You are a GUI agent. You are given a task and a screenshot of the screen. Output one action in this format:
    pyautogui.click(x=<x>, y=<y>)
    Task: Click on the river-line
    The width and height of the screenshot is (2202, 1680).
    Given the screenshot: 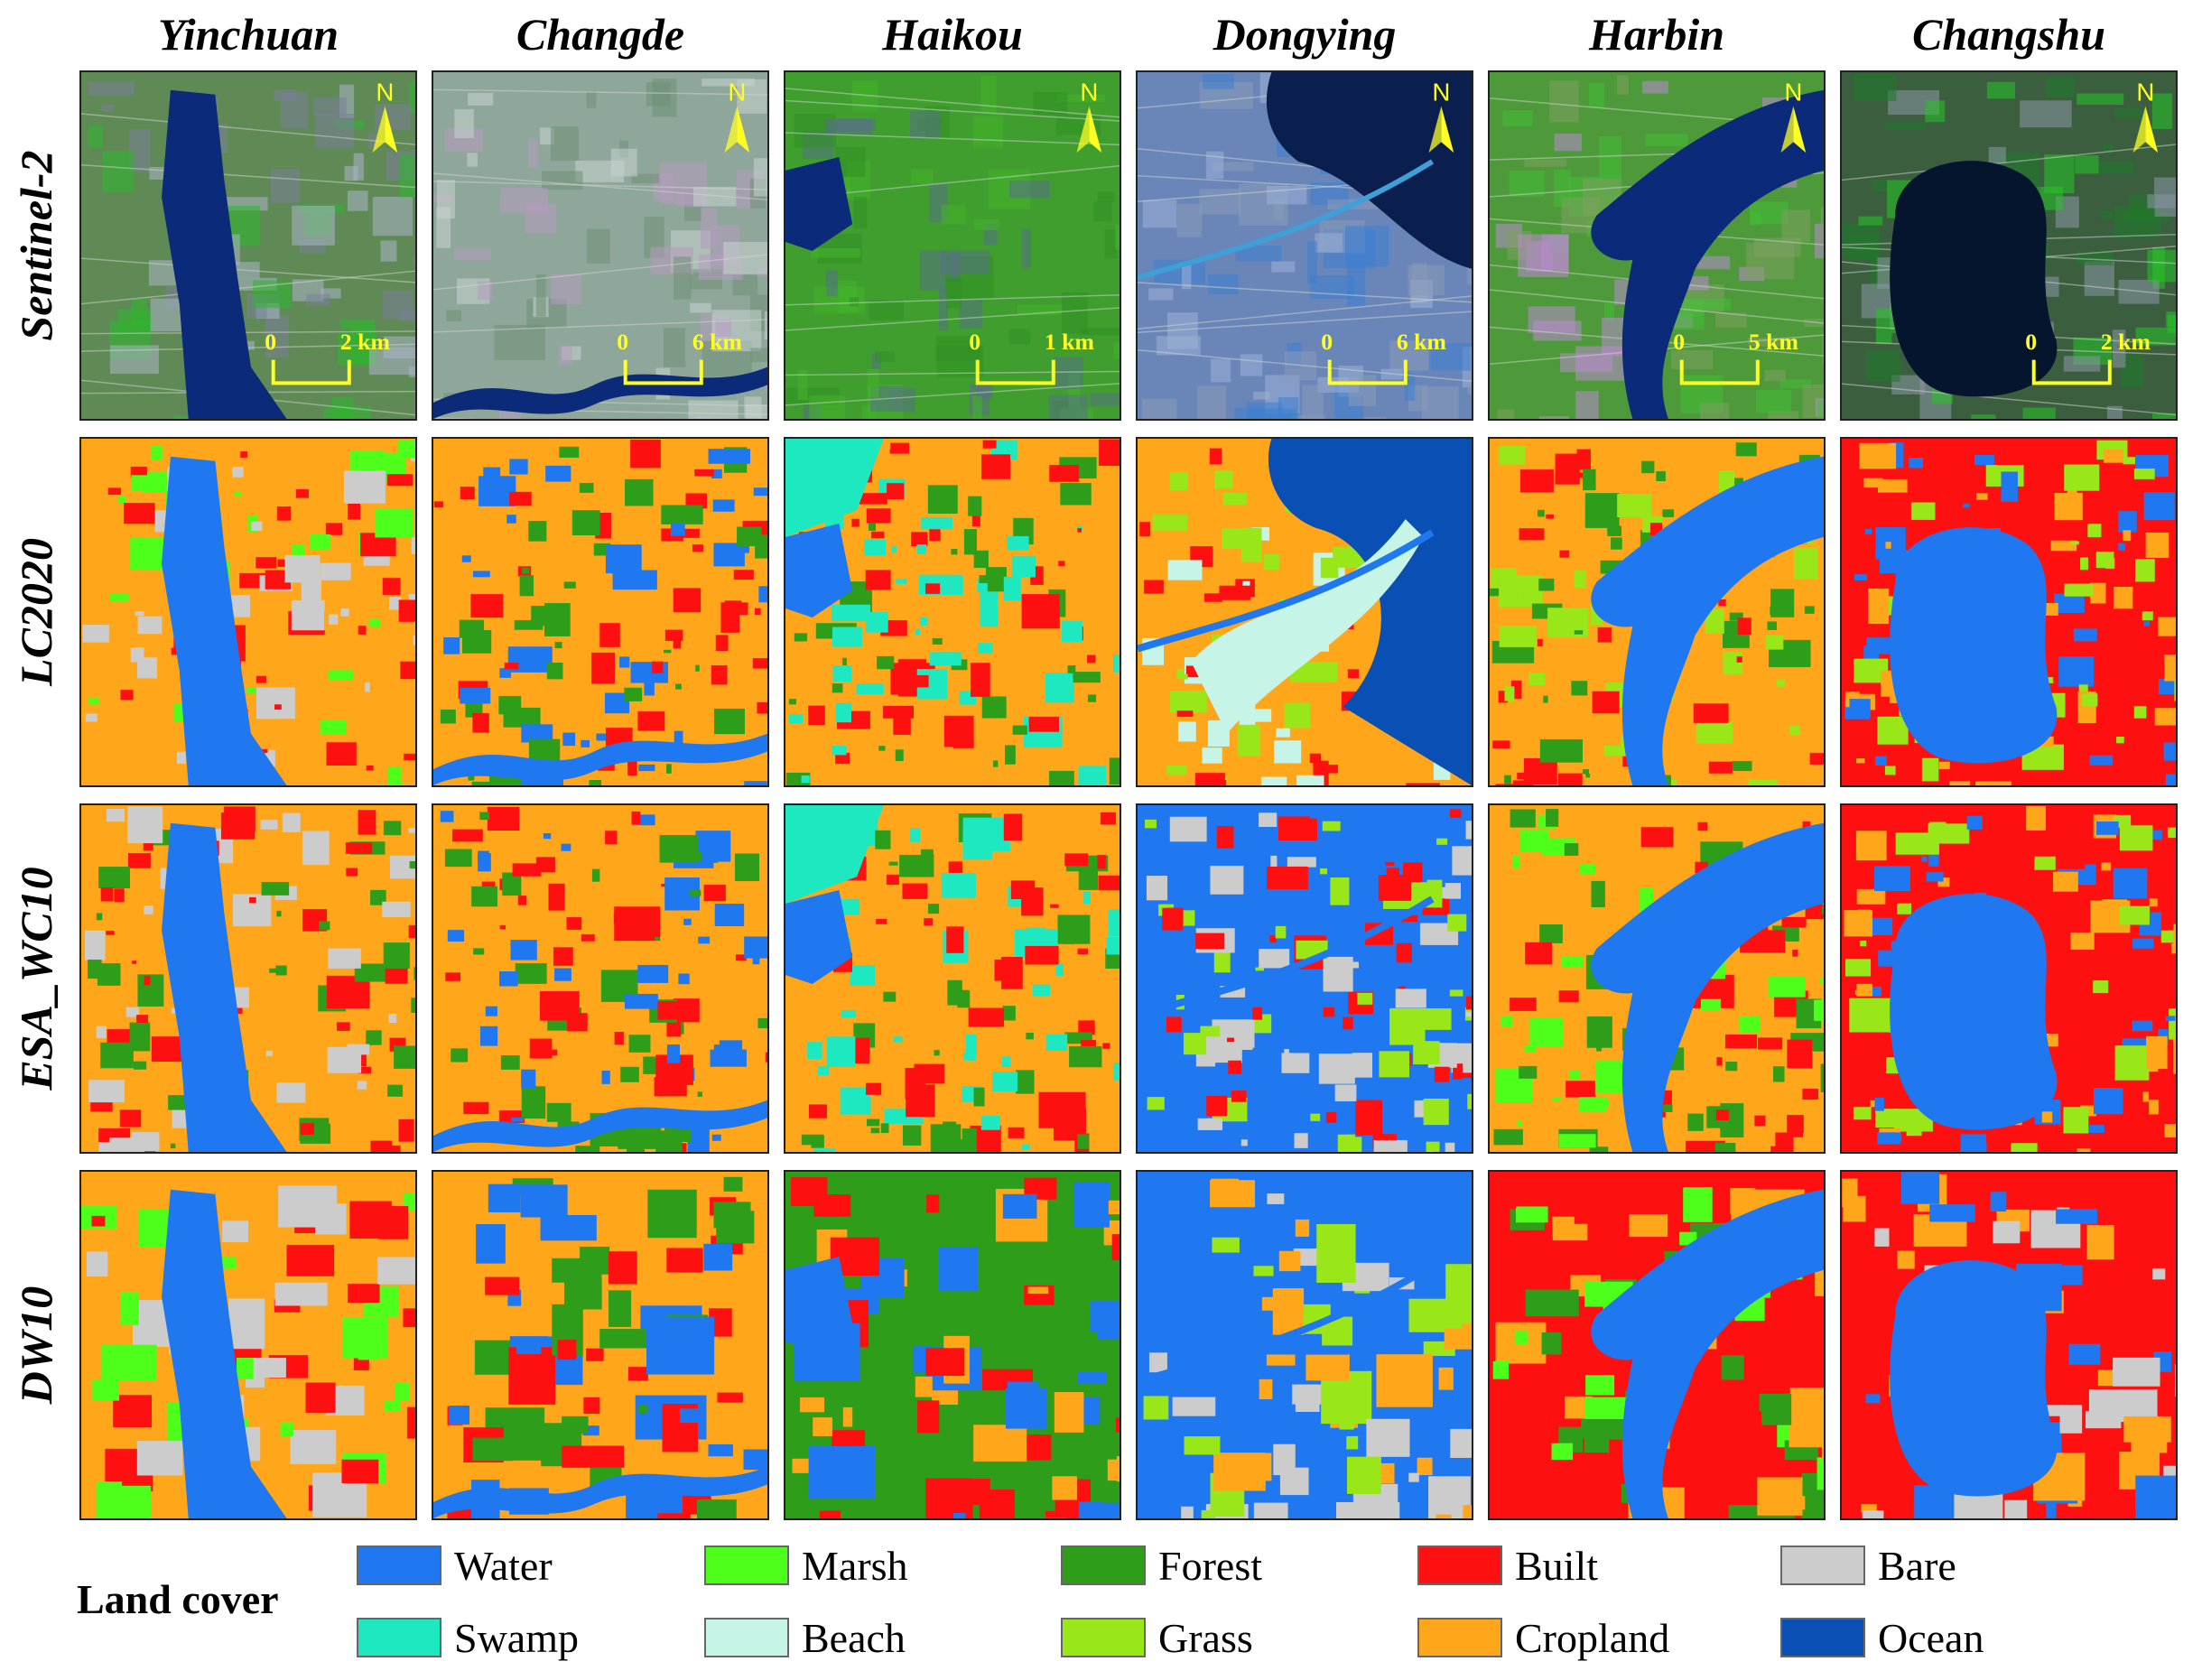 What is the action you would take?
    pyautogui.click(x=1286, y=957)
    